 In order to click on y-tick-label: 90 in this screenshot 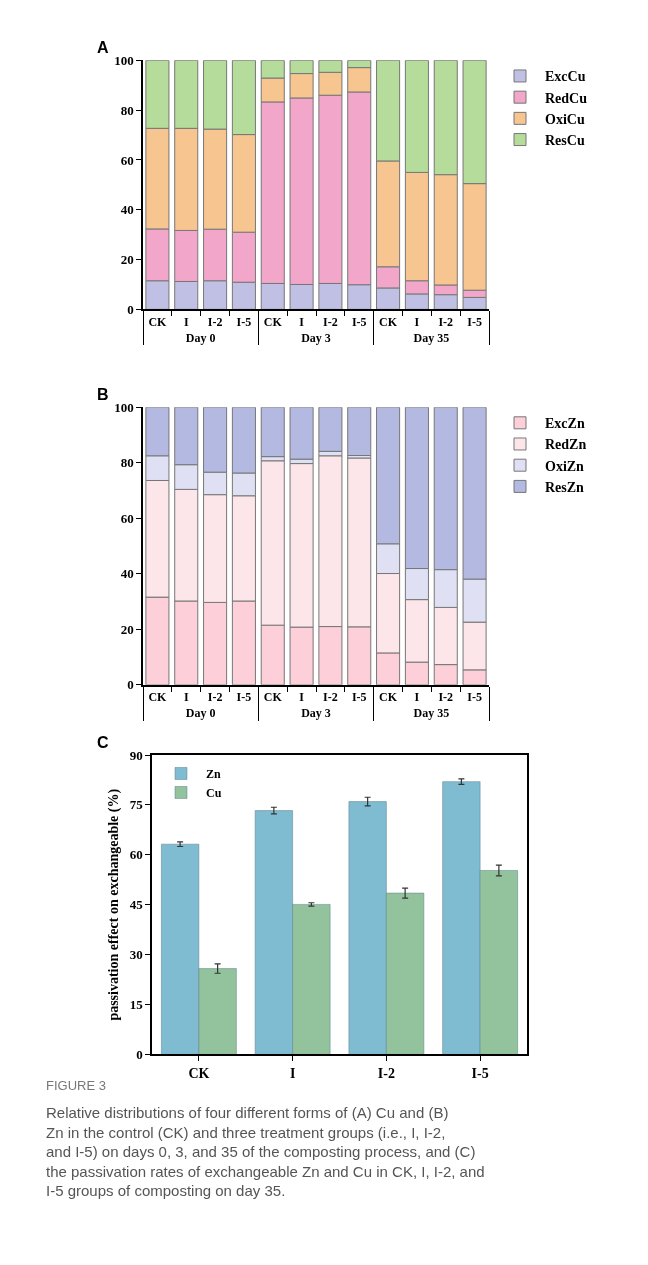, I will do `click(136, 755)`.